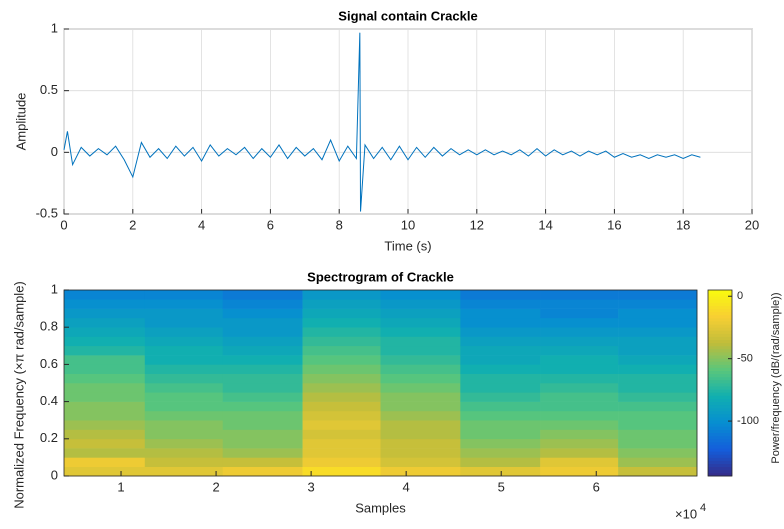  Describe the element at coordinates (310, 486) in the screenshot. I see `x-tick-label: 3` at that location.